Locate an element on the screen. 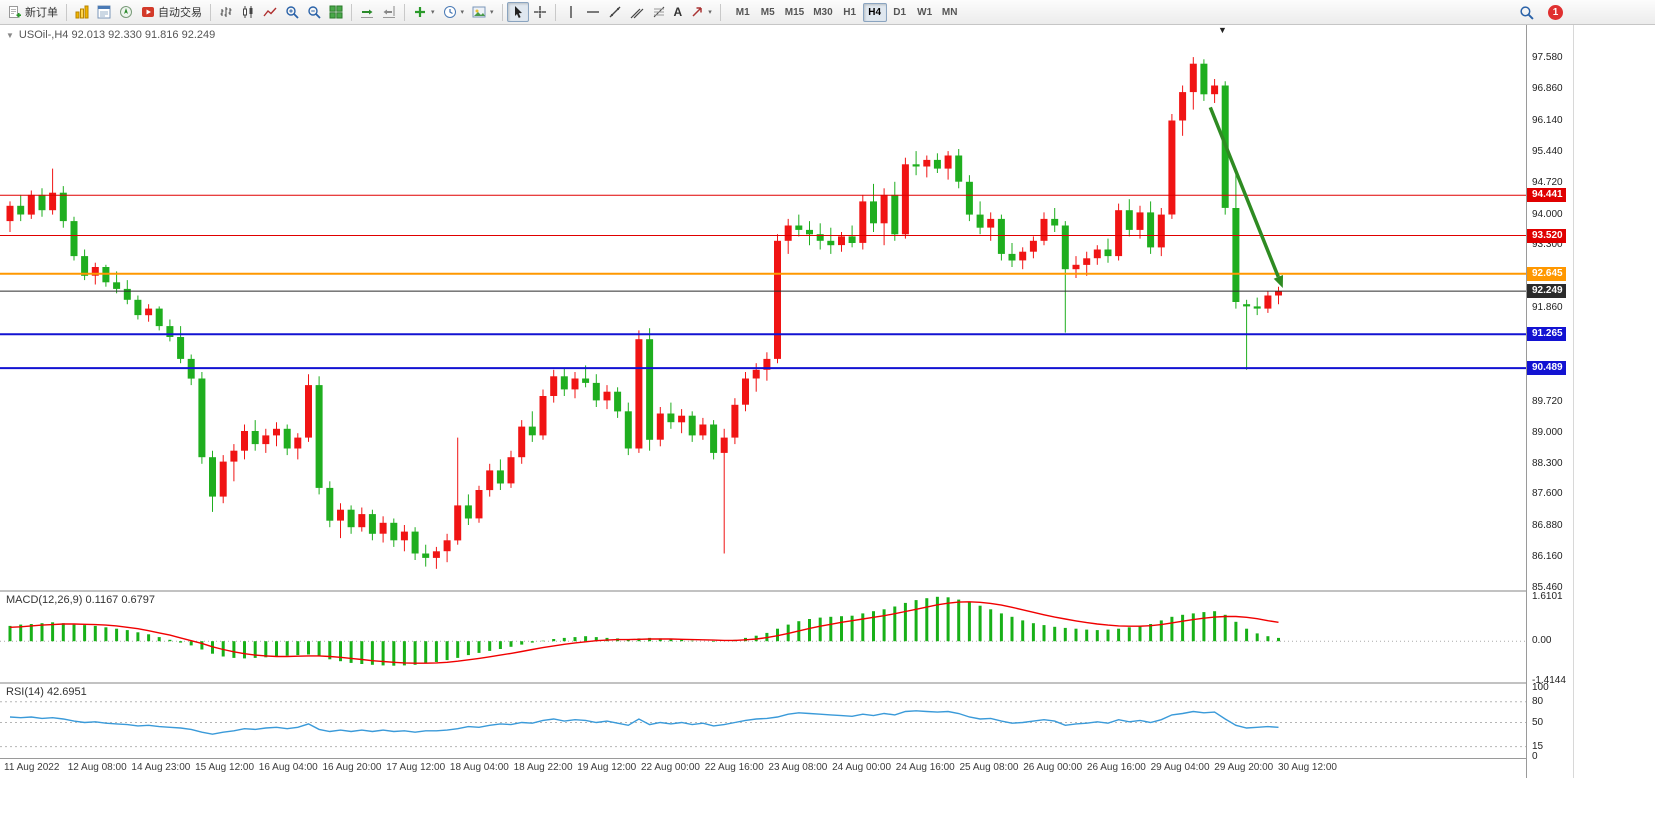  support-line-label: 91.265 is located at coordinates (1546, 334).